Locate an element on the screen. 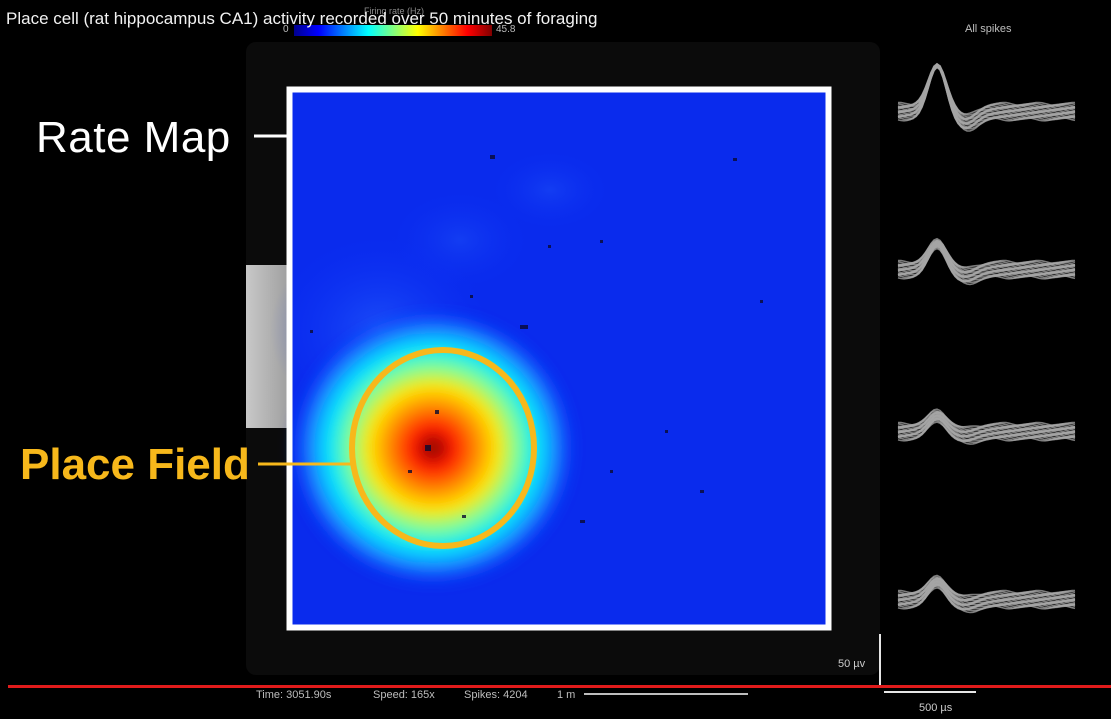 This screenshot has height=719, width=1111. status-spikes: Spikes: 4204 is located at coordinates (496, 695).